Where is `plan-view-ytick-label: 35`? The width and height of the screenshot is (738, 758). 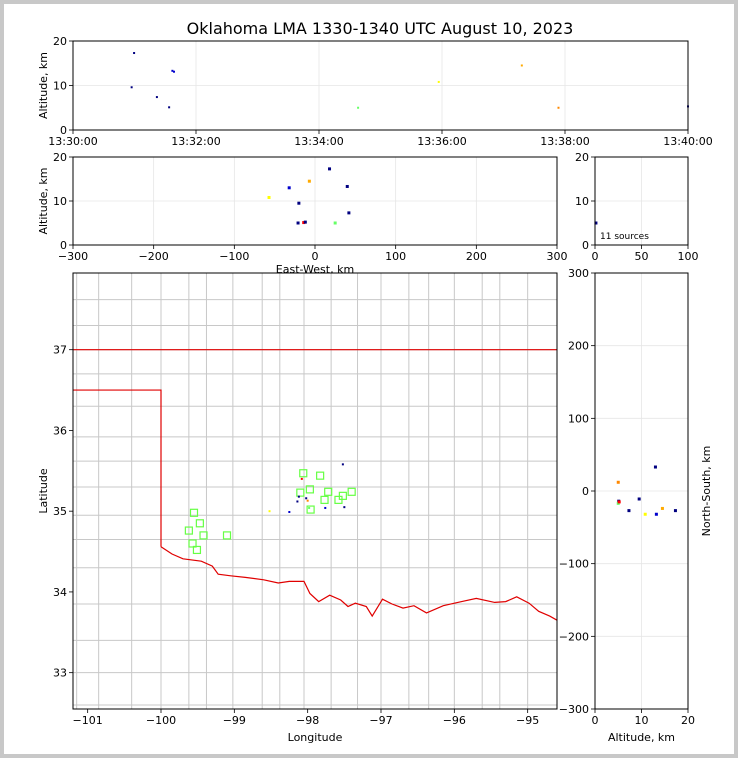
plan-view-ytick-label: 35 is located at coordinates (60, 511).